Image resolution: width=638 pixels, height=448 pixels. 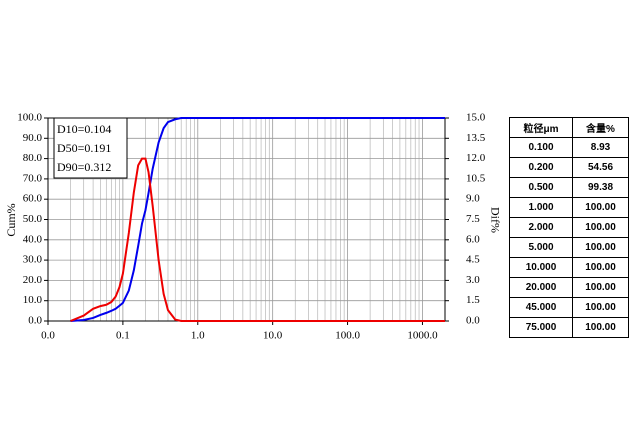 I want to click on y-tick-label: 60.0, so click(x=33, y=199).